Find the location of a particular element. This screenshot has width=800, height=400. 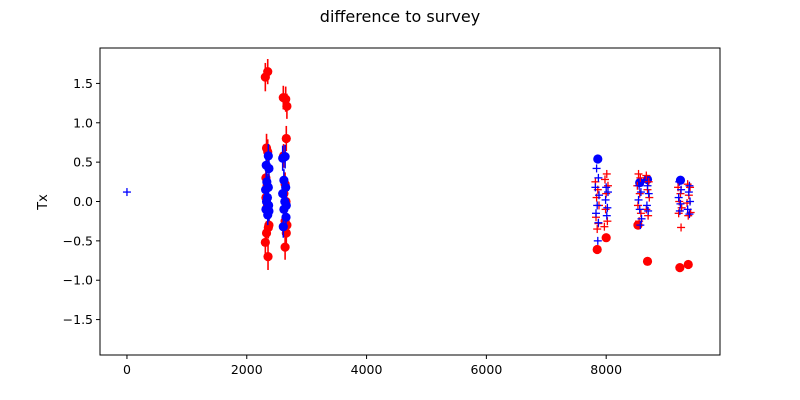

x-tick-label: 0 is located at coordinates (127, 369).